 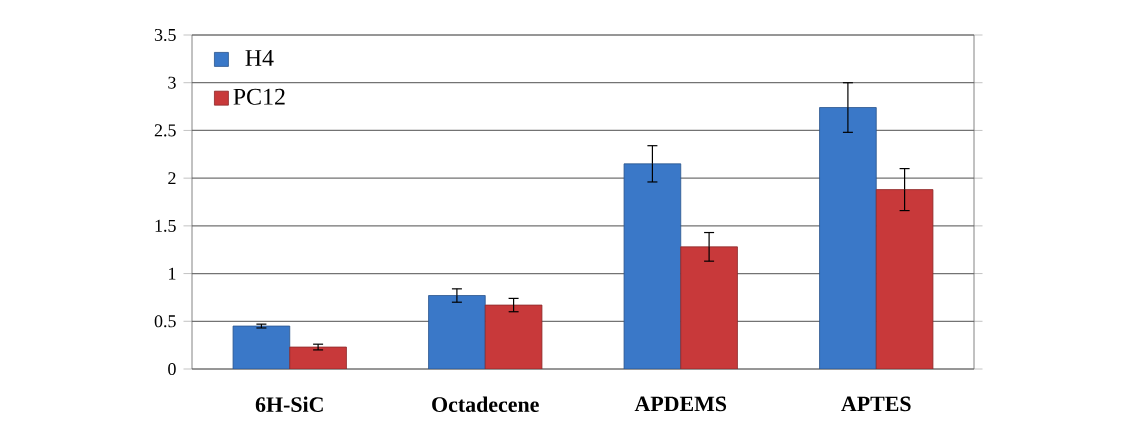 I want to click on y-tick-label: 3, so click(x=172, y=82).